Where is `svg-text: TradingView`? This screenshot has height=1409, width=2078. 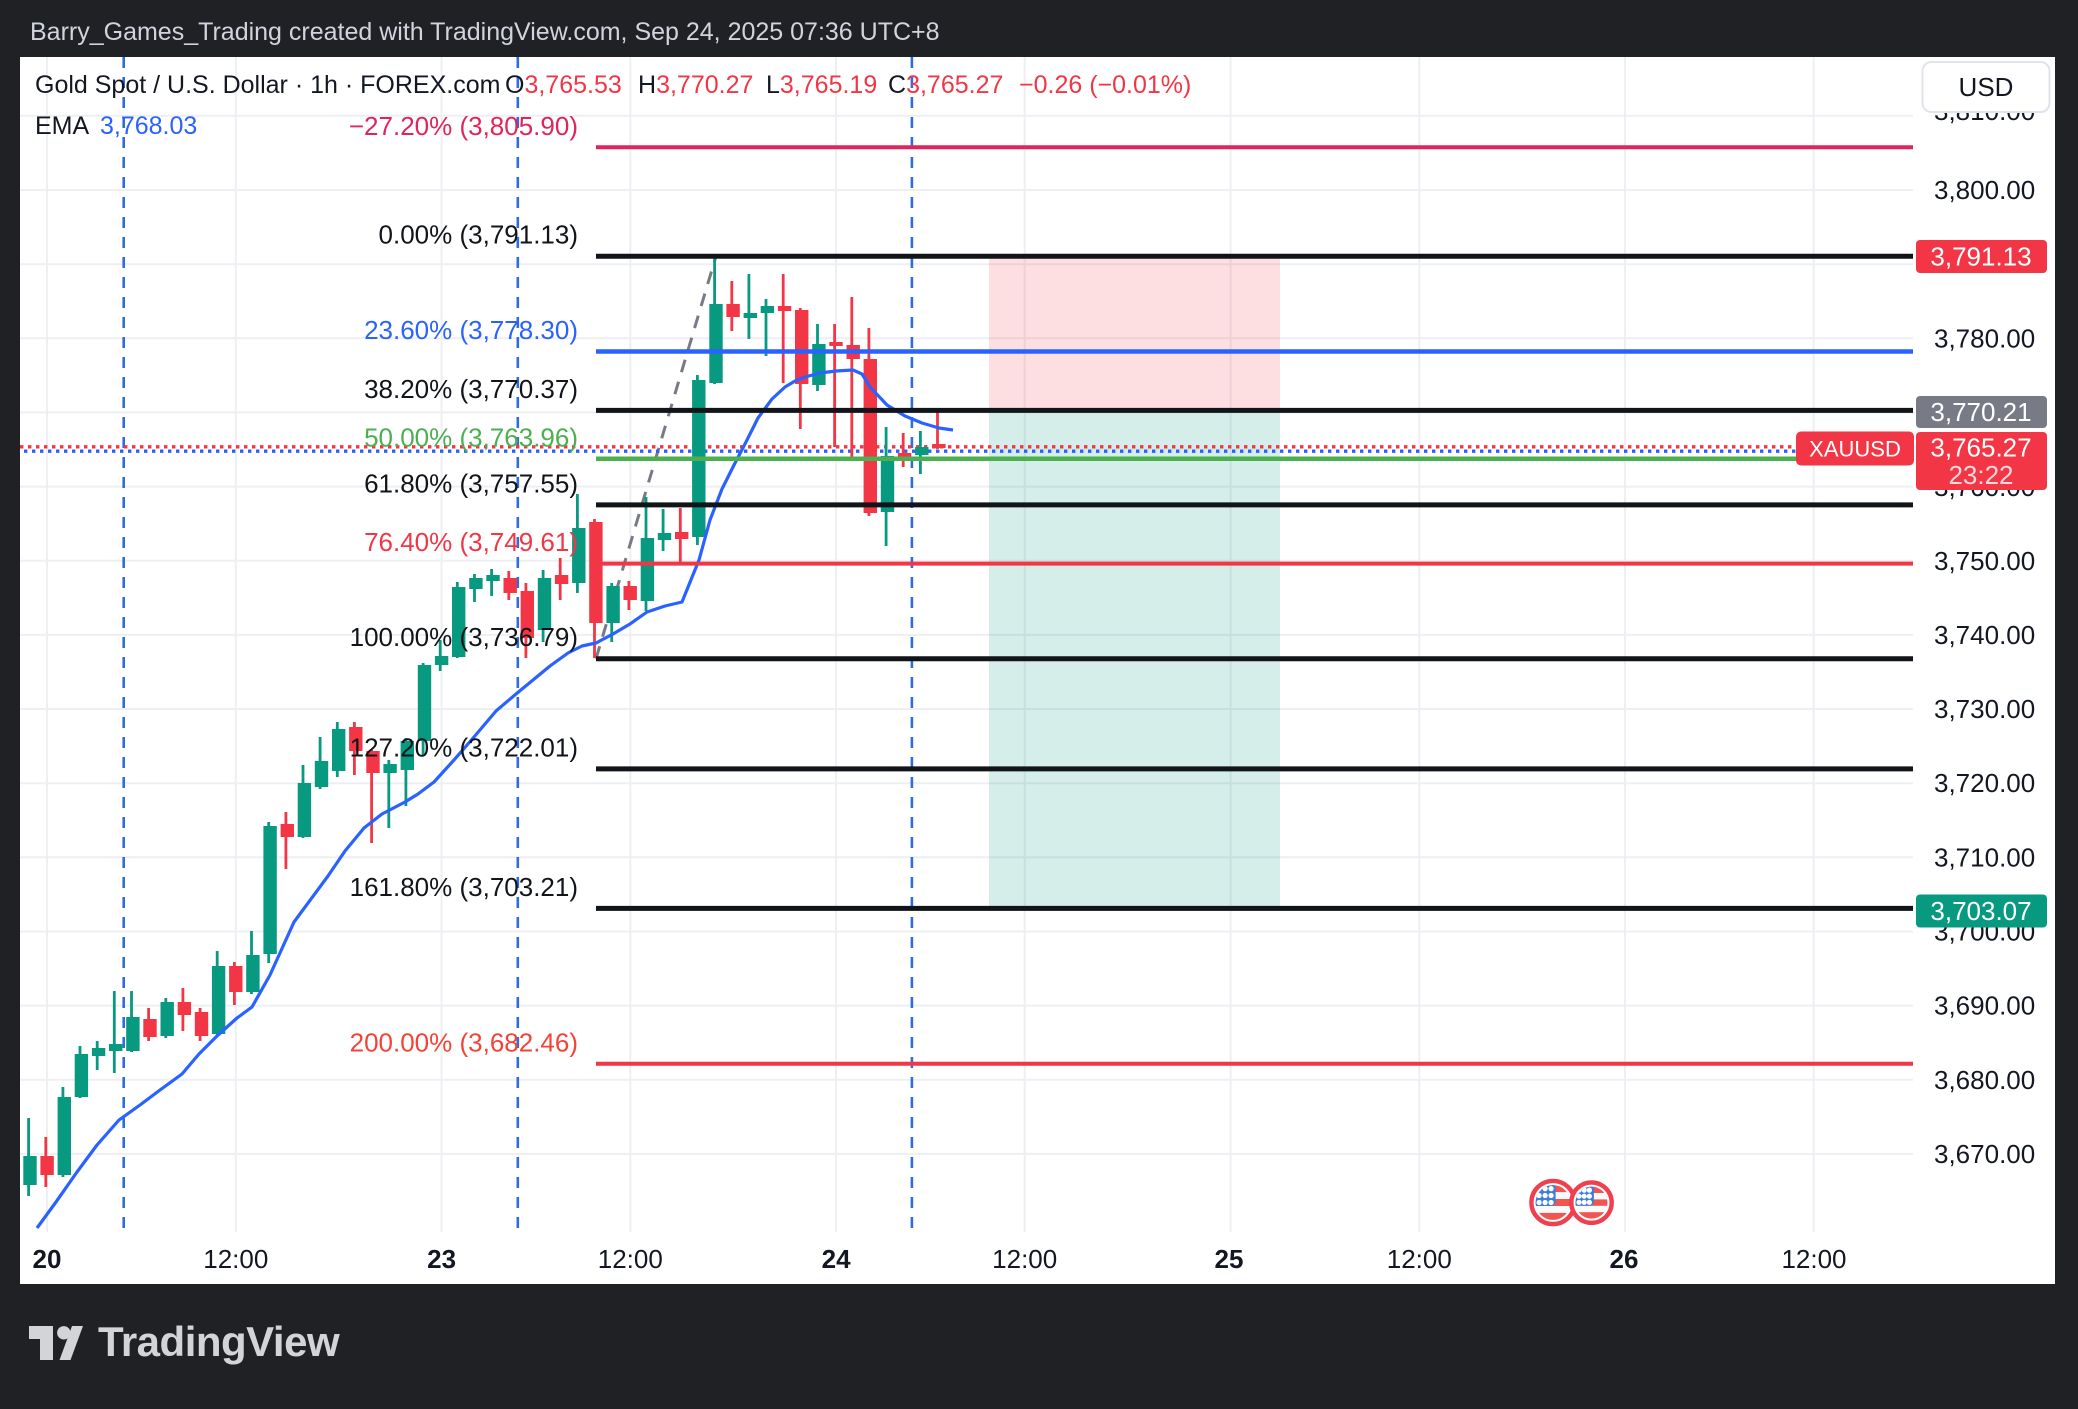
svg-text: TradingView is located at coordinates (219, 1341).